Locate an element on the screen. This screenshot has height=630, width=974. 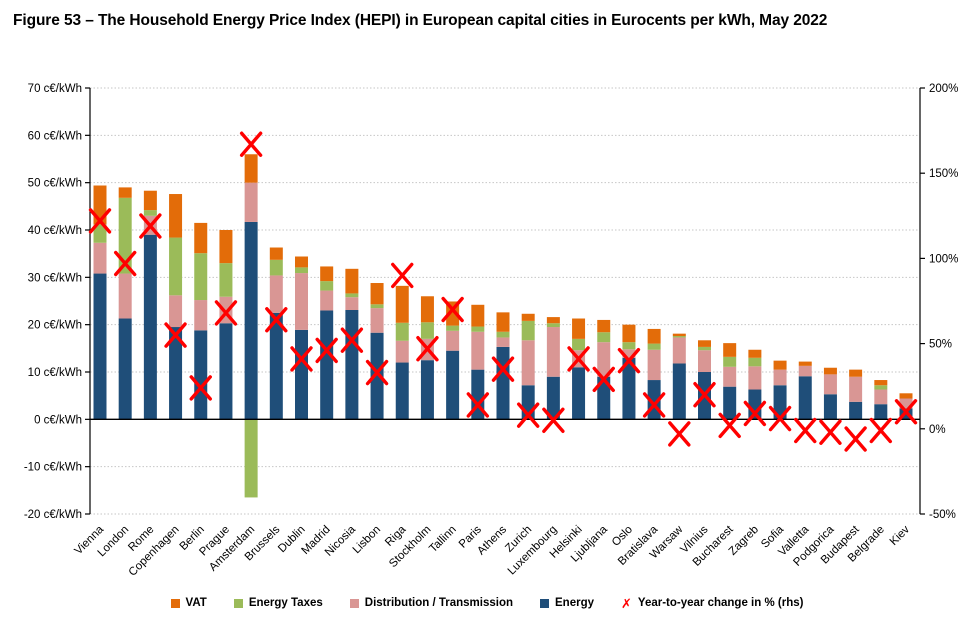
left-axis-tick-label: 40 c€/kWh is located at coordinates (55, 231).